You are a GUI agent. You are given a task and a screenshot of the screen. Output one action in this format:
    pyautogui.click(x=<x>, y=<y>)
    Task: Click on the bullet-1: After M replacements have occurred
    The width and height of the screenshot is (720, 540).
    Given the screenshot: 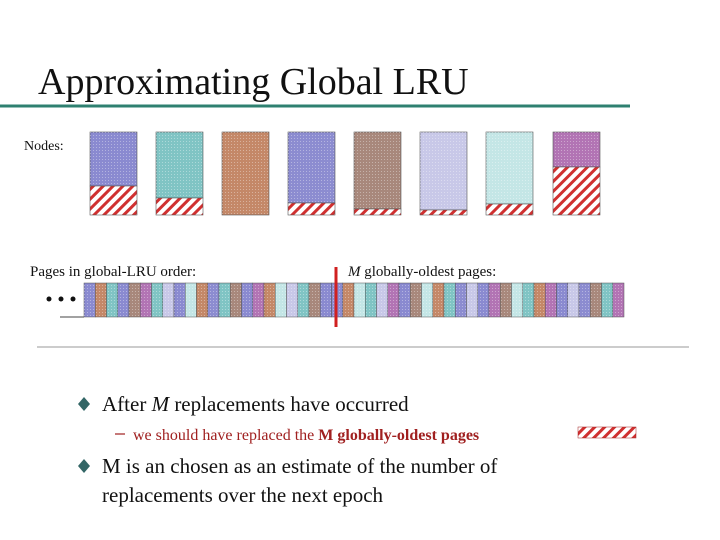 What is the action you would take?
    pyautogui.click(x=255, y=404)
    